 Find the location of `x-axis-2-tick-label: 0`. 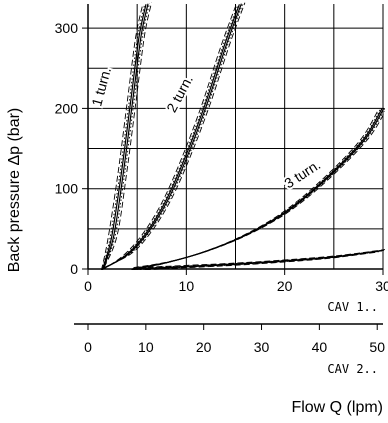

x-axis-2-tick-label: 0 is located at coordinates (88, 347).